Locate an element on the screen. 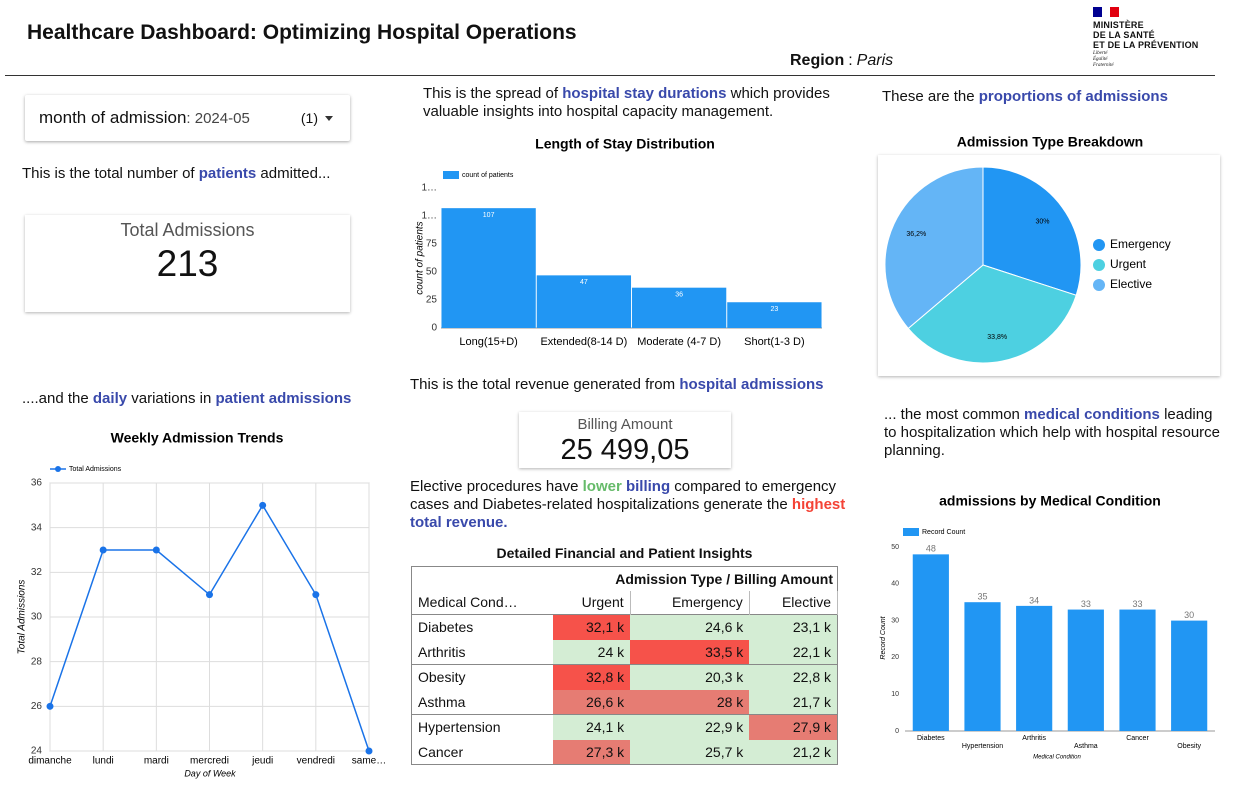  text-segment: highest is located at coordinates (818, 504).